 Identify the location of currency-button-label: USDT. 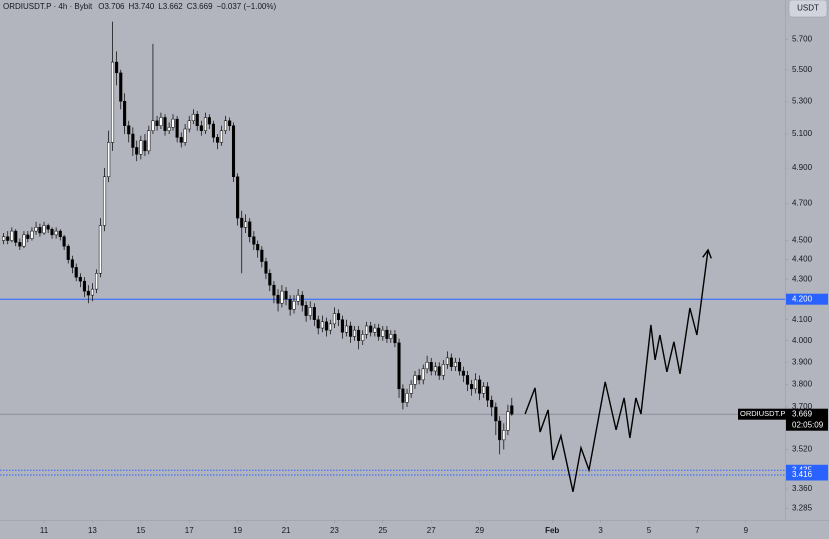
(808, 8).